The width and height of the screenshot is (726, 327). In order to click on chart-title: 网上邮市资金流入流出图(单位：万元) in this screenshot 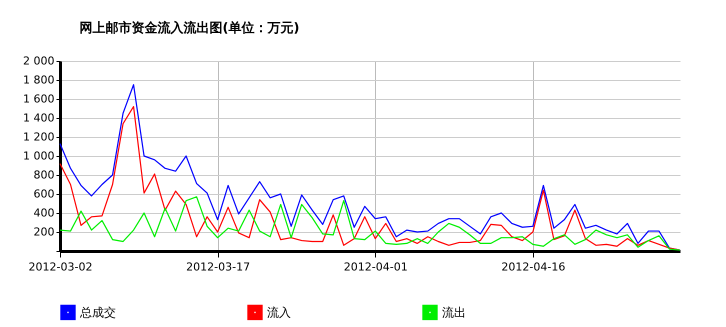, I will do `click(190, 28)`.